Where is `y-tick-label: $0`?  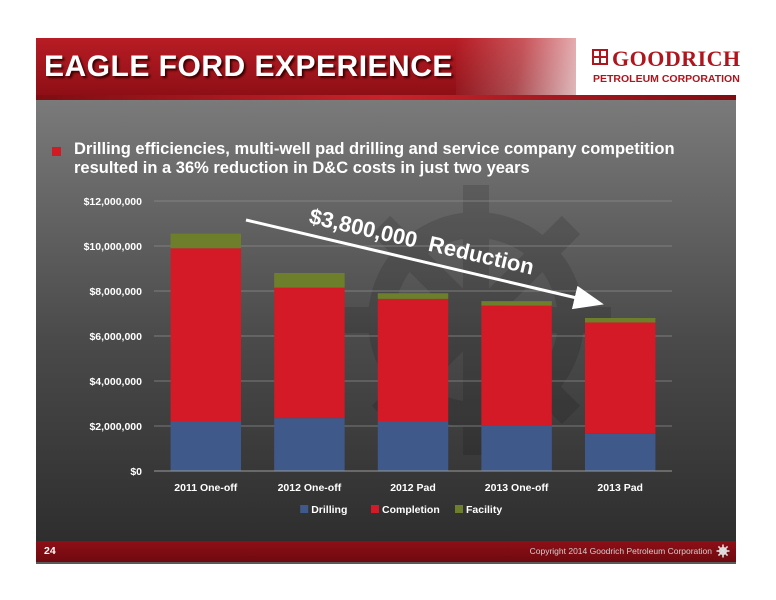
y-tick-label: $0 is located at coordinates (136, 472).